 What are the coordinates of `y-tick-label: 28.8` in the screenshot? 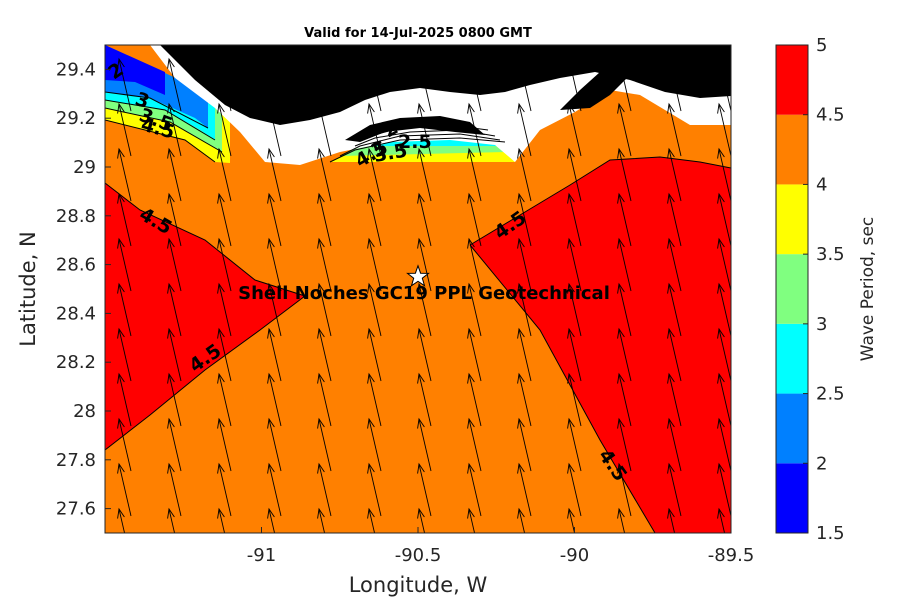 It's located at (76, 216).